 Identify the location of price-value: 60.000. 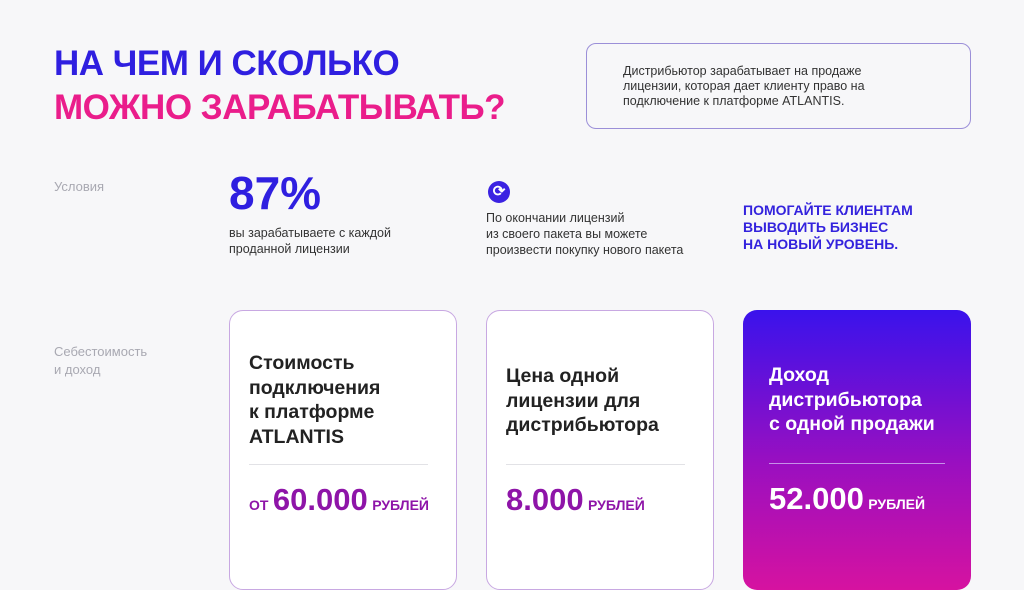
(320, 499).